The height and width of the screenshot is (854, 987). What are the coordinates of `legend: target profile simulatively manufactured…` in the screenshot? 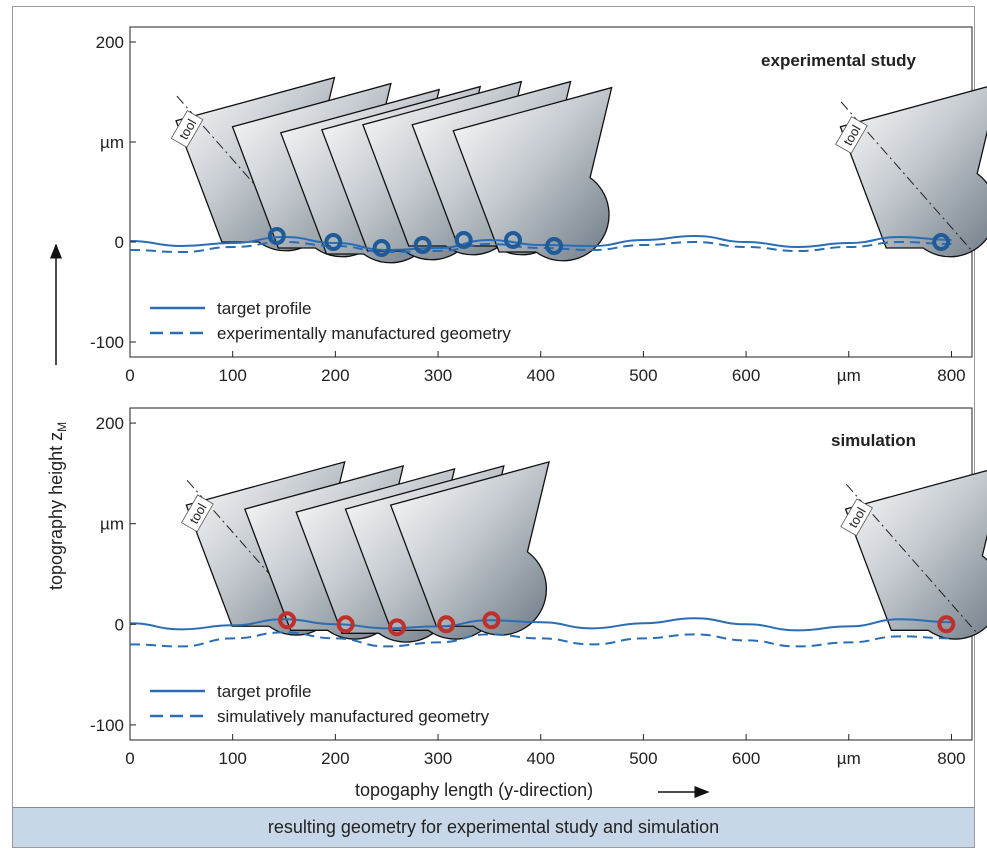 It's located at (320, 704).